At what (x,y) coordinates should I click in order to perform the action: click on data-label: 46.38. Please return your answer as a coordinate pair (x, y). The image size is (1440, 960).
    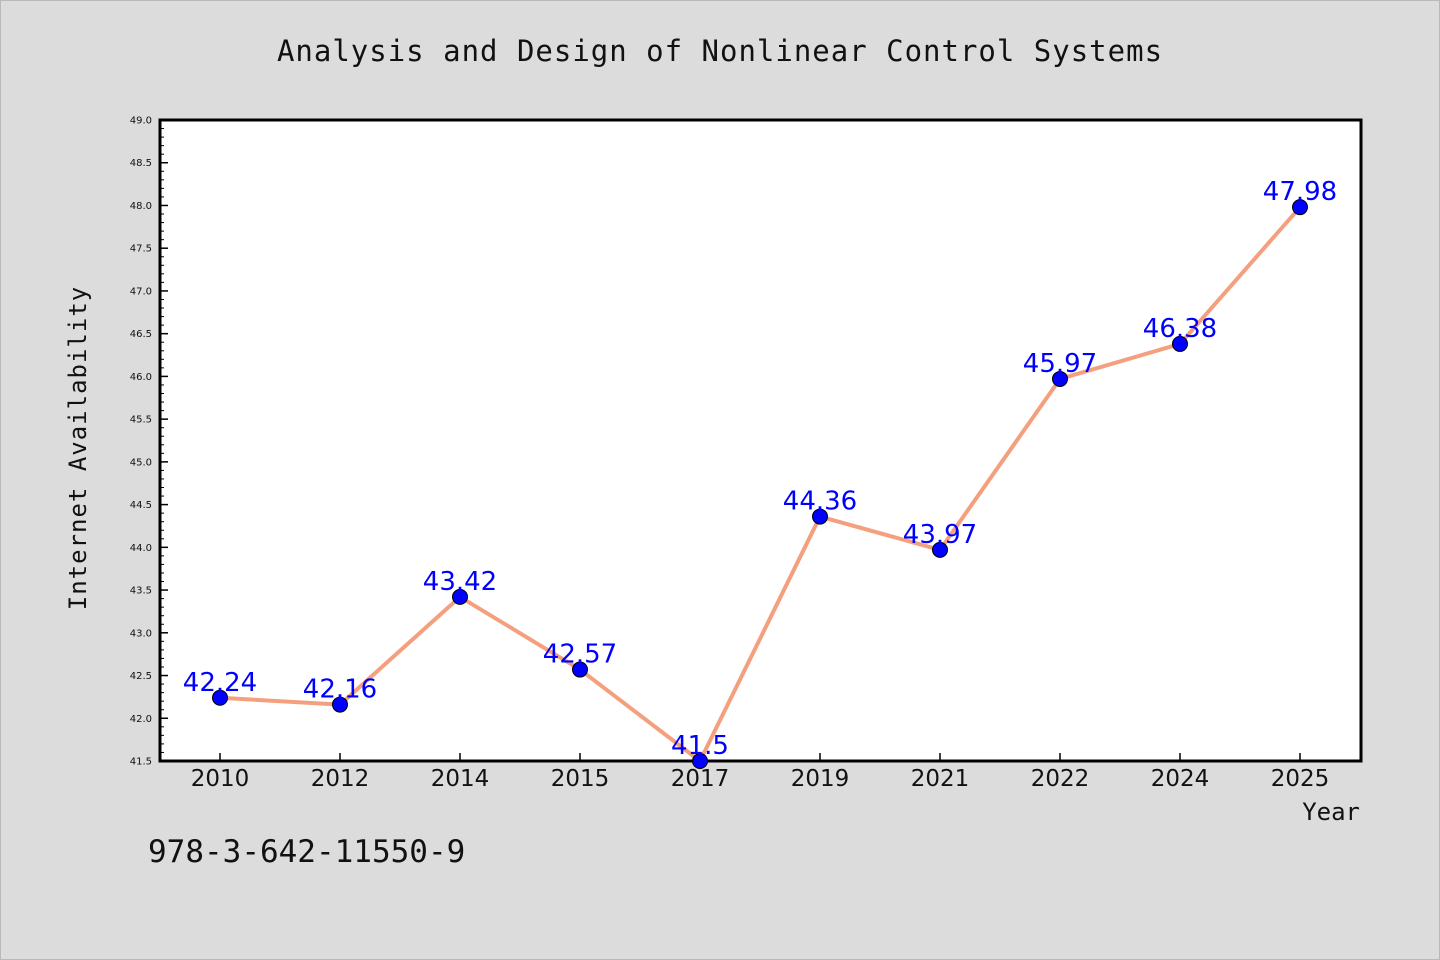
    Looking at the image, I should click on (1180, 329).